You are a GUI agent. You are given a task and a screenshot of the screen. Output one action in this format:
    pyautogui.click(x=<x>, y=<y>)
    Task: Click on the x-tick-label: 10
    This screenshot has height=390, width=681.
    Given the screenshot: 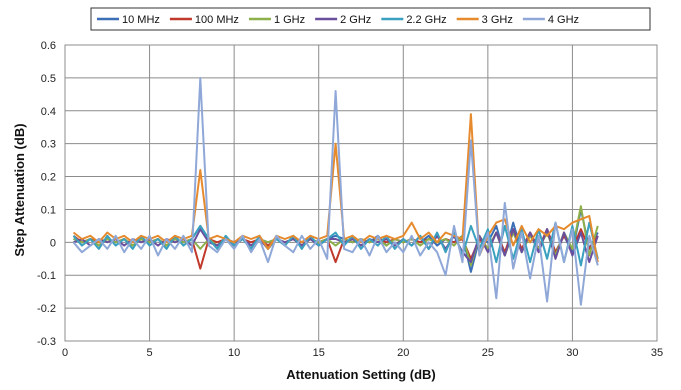 What is the action you would take?
    pyautogui.click(x=234, y=353)
    